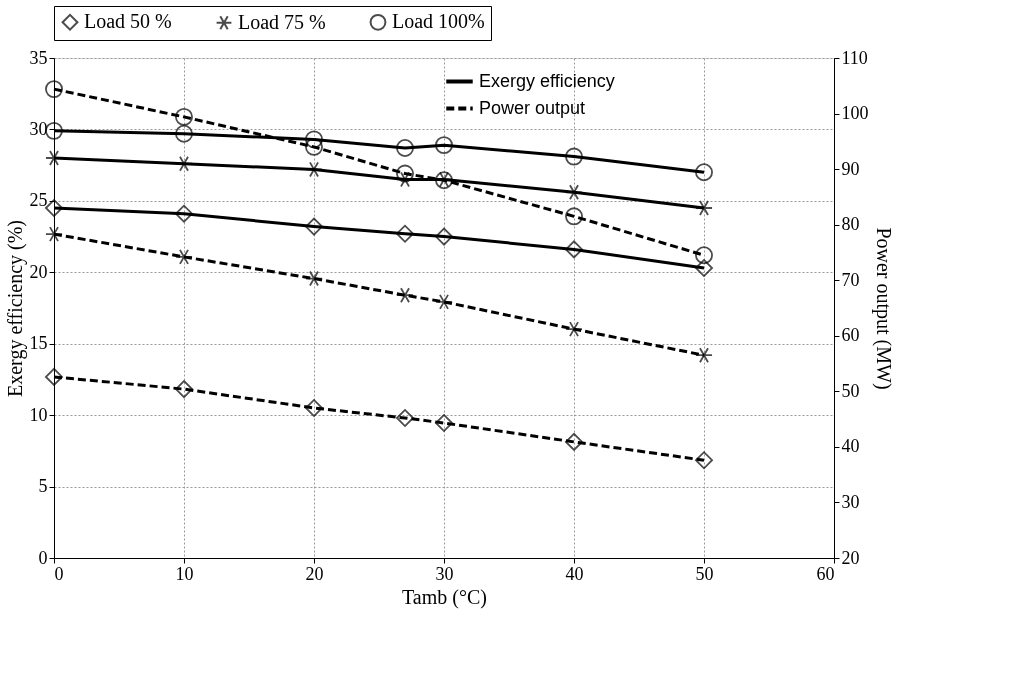 Image resolution: width=1025 pixels, height=700 pixels. What do you see at coordinates (850, 335) in the screenshot?
I see `y2-tick-label: 60` at bounding box center [850, 335].